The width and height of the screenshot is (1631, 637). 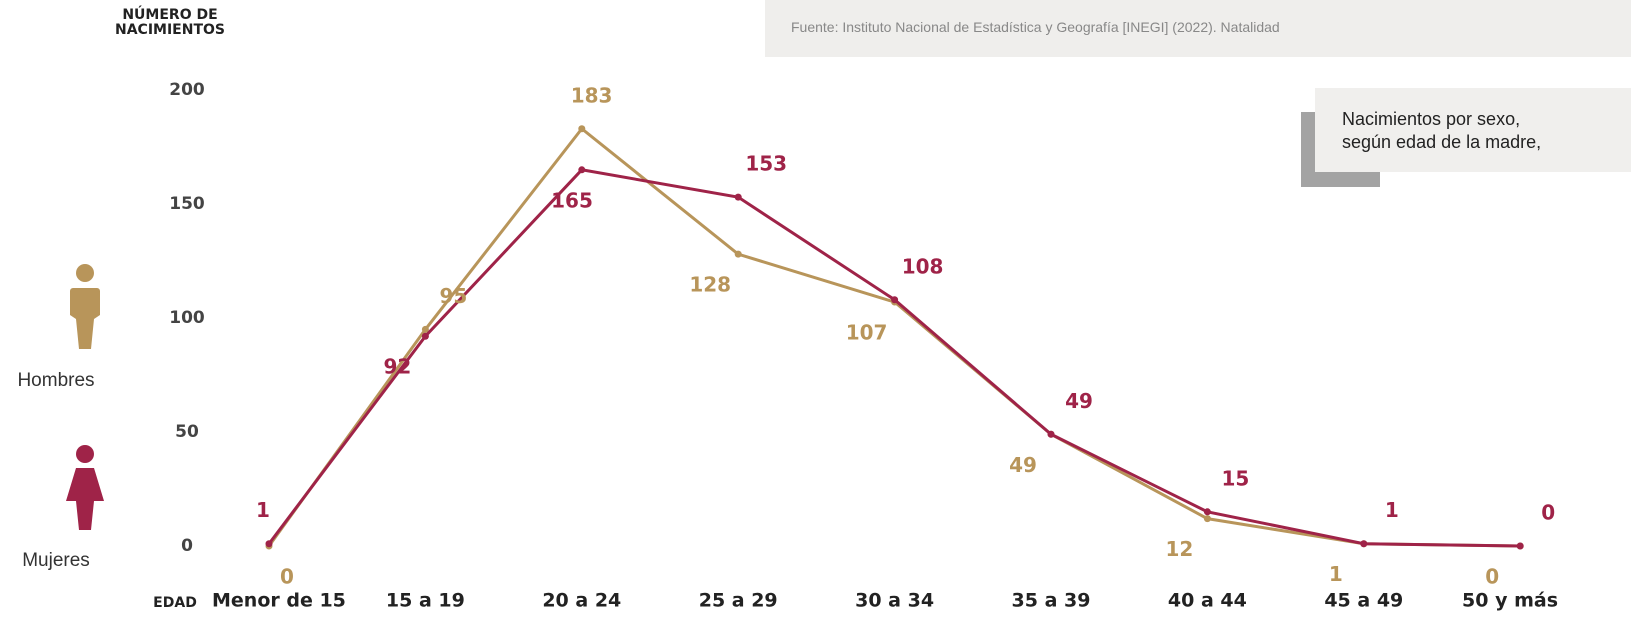 What do you see at coordinates (175, 603) in the screenshot?
I see `x-axis-label: EDAD` at bounding box center [175, 603].